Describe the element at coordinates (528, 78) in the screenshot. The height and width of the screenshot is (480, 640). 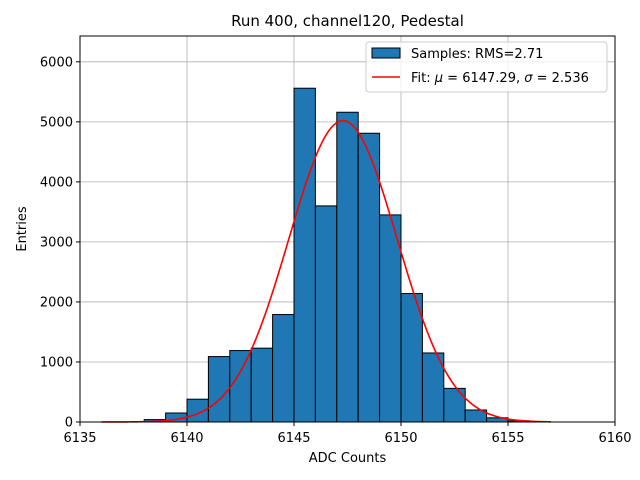
I see `legend-sigma-symbol: σ` at that location.